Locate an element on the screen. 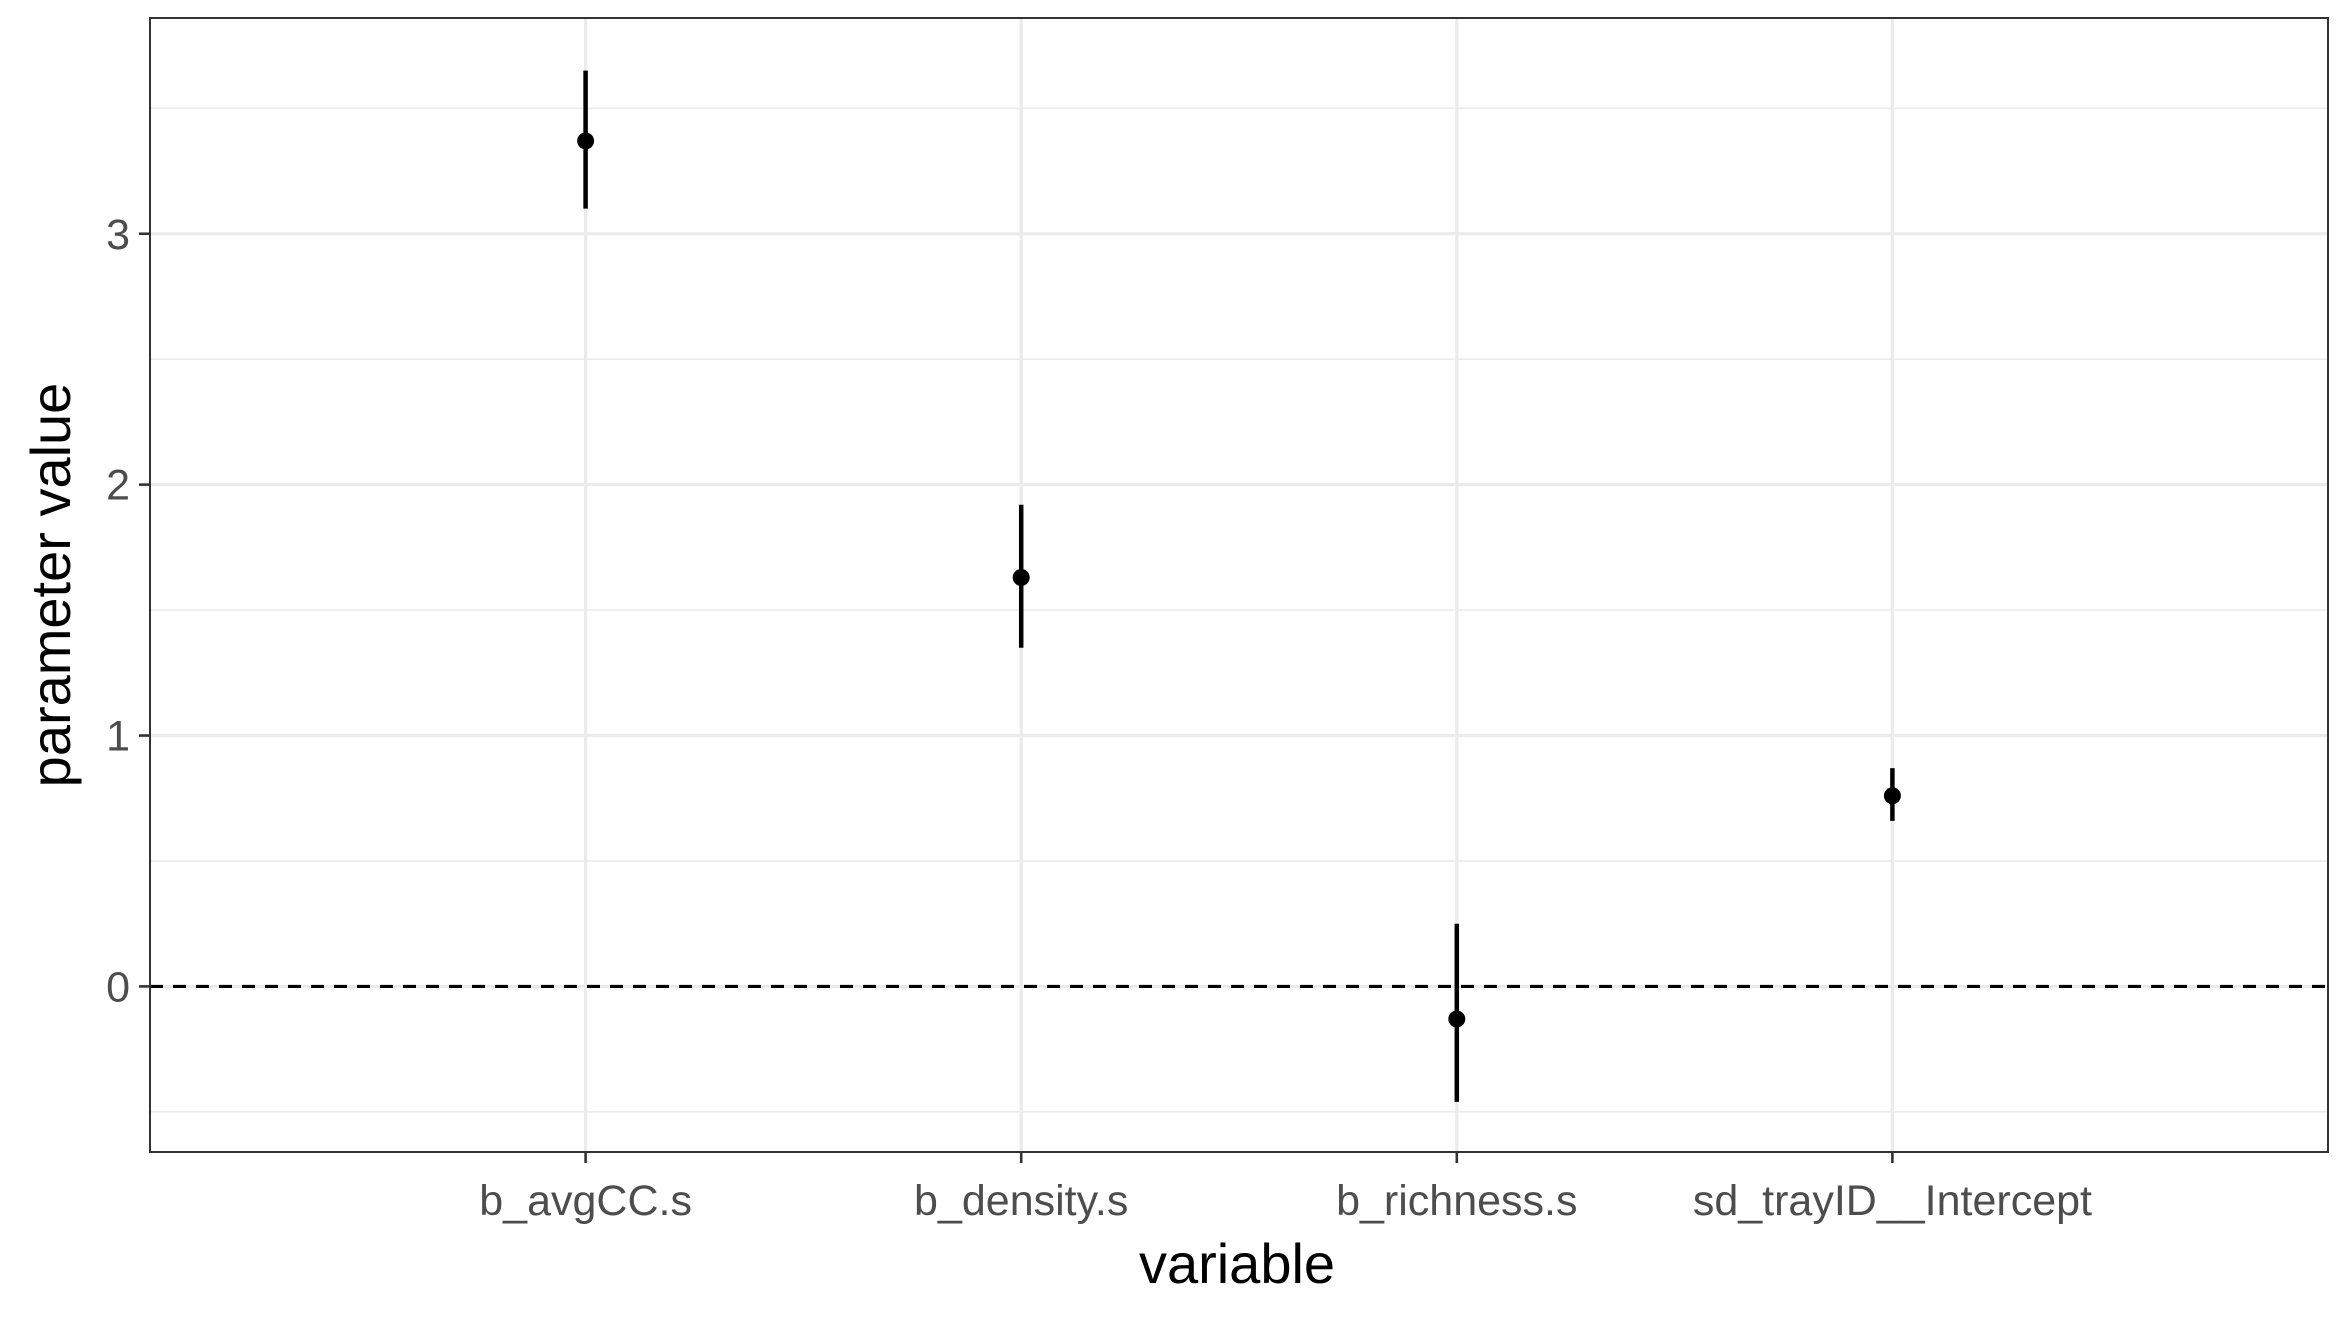 The width and height of the screenshot is (2345, 1320). x-tick-label: b_richness.s is located at coordinates (1456, 1201).